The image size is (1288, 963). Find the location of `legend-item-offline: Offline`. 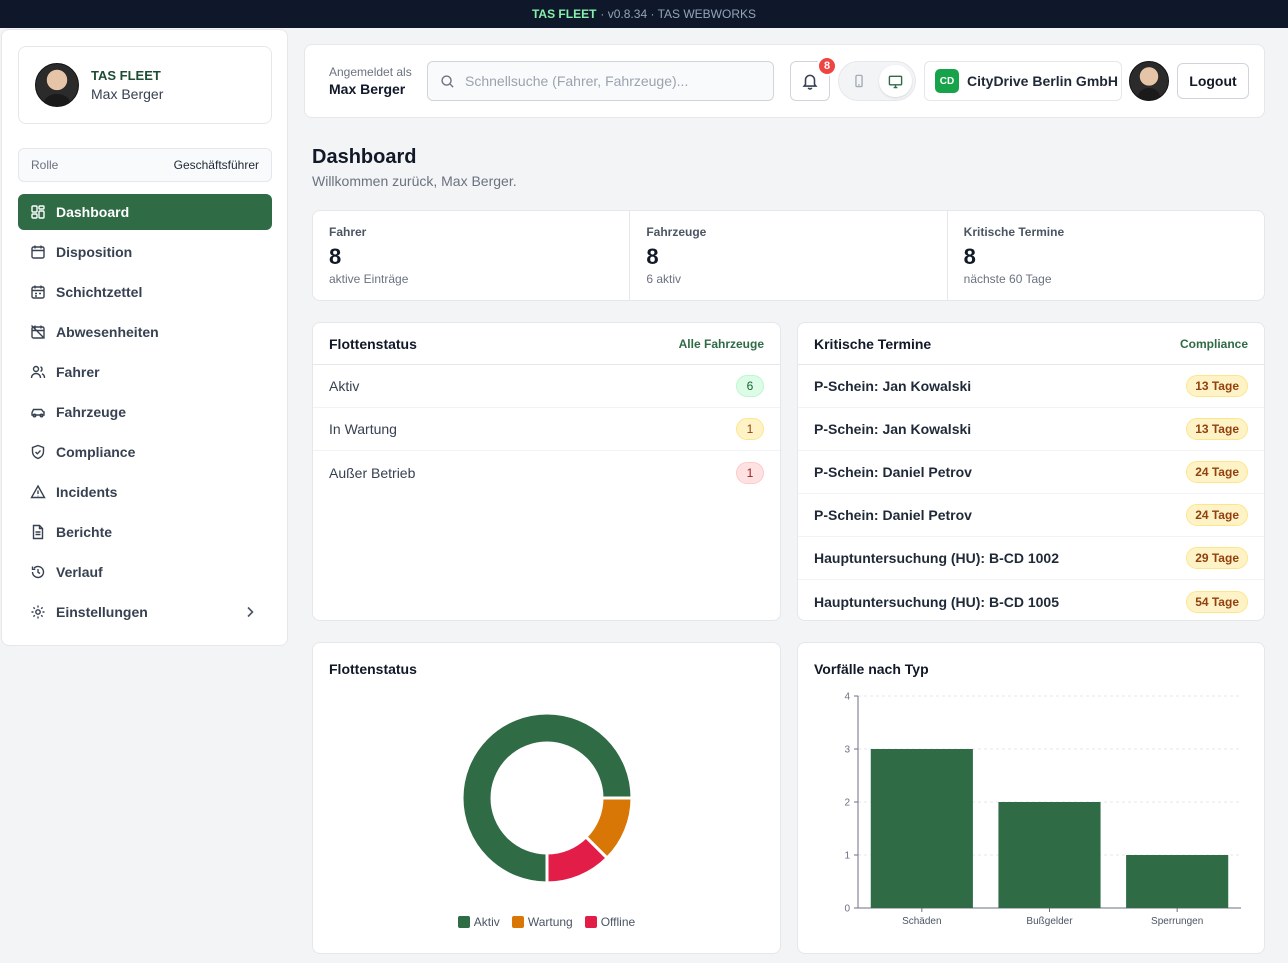

legend-item-offline: Offline is located at coordinates (609, 922).